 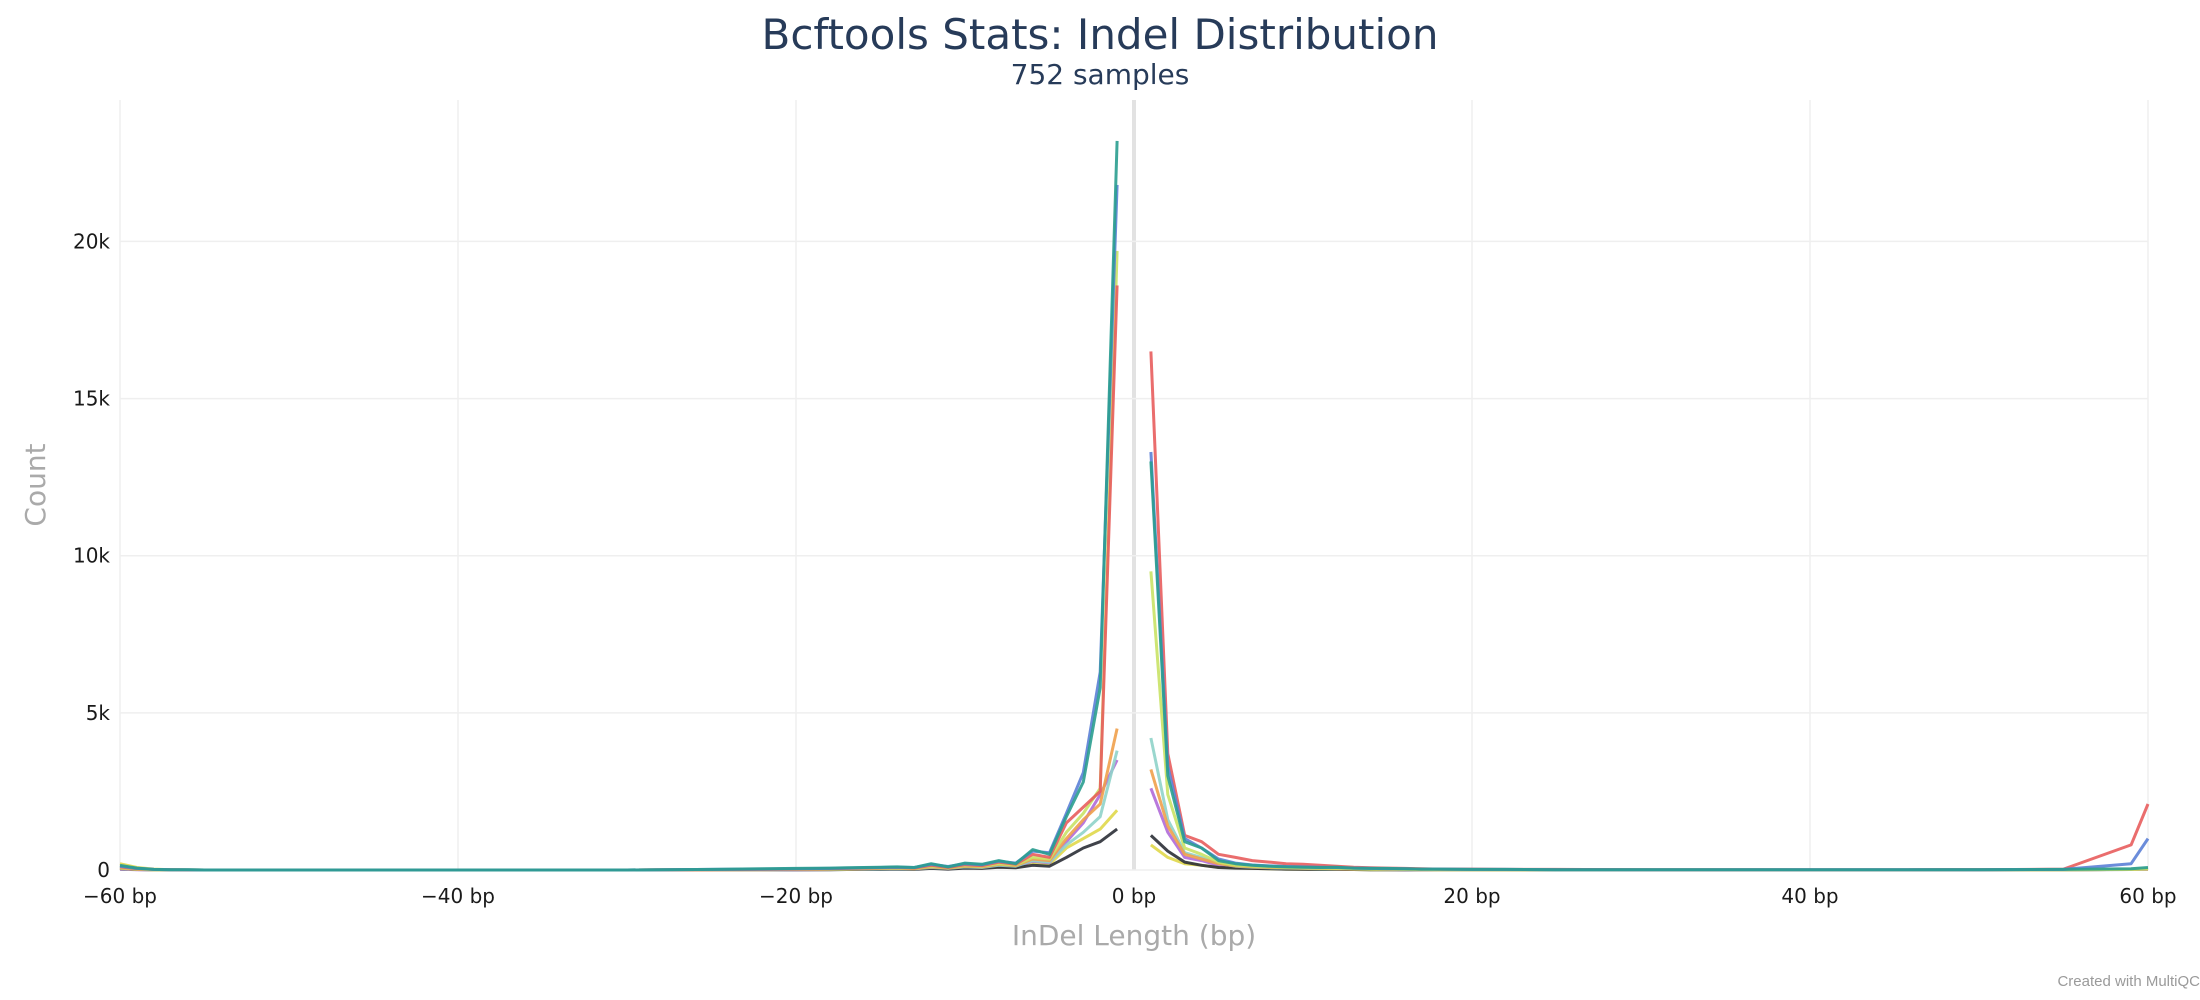 I want to click on x-tick-label: −40 bp, so click(x=458, y=896).